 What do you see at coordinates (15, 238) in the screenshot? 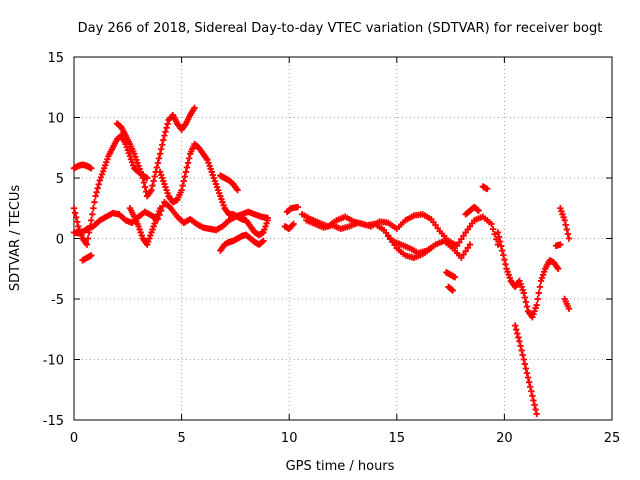
I see `y-axis-label: SDTVAR / TECUs` at bounding box center [15, 238].